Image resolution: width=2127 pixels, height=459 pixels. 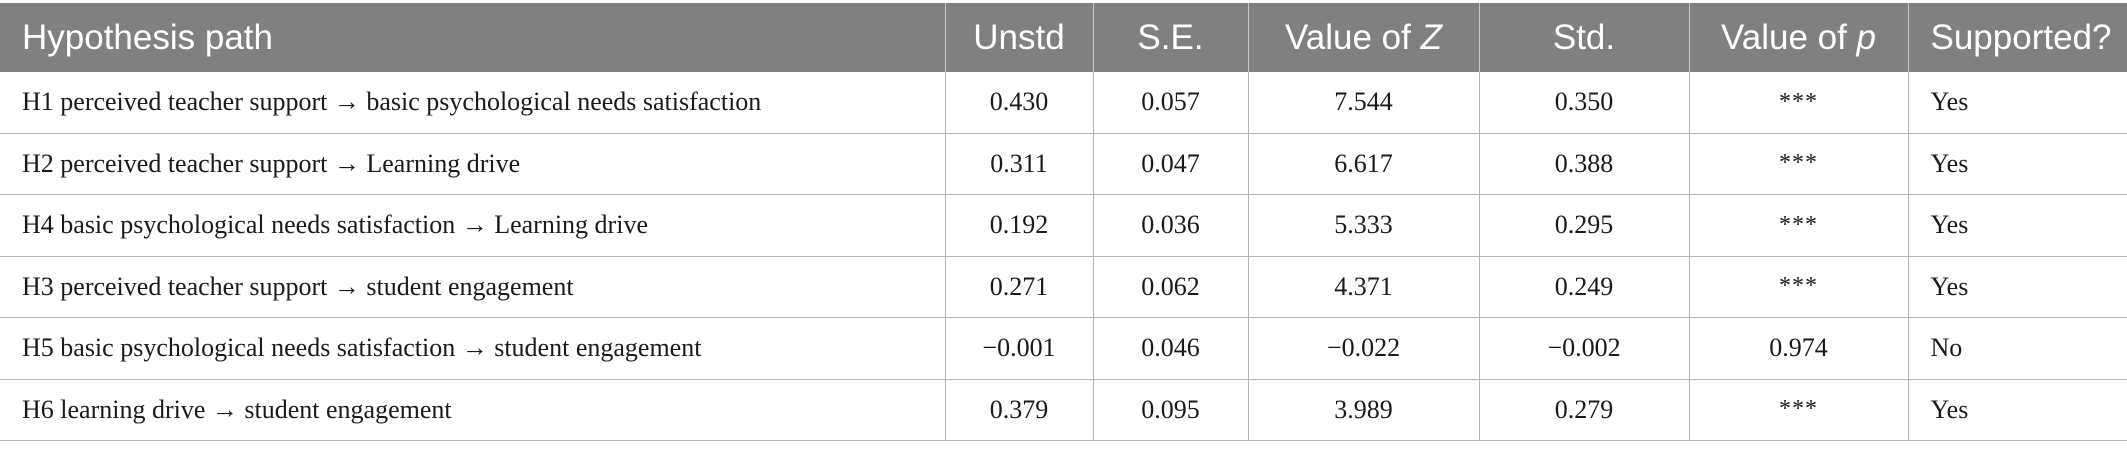 I want to click on cell-z: 4.371, so click(x=1364, y=287).